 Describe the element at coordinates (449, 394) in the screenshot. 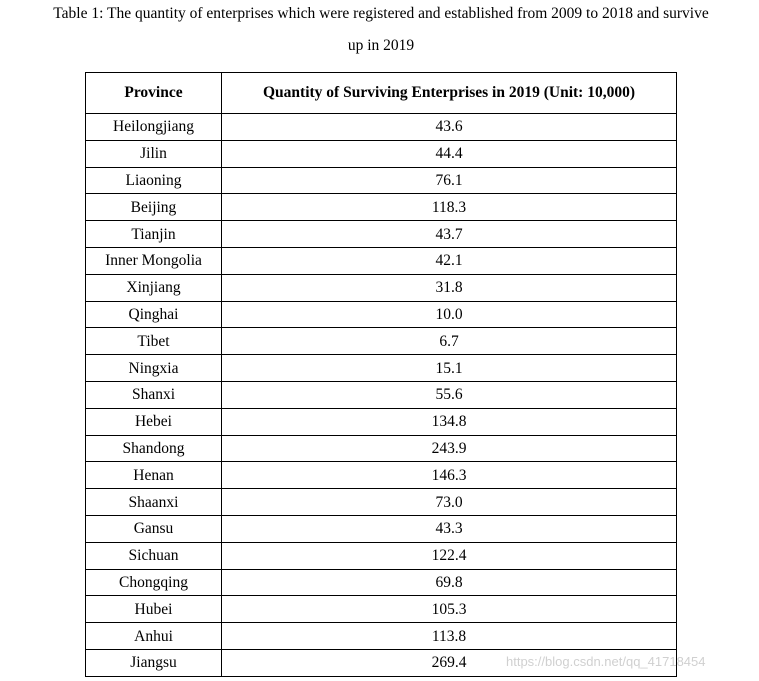

I see `quantity-cell: 55.6` at that location.